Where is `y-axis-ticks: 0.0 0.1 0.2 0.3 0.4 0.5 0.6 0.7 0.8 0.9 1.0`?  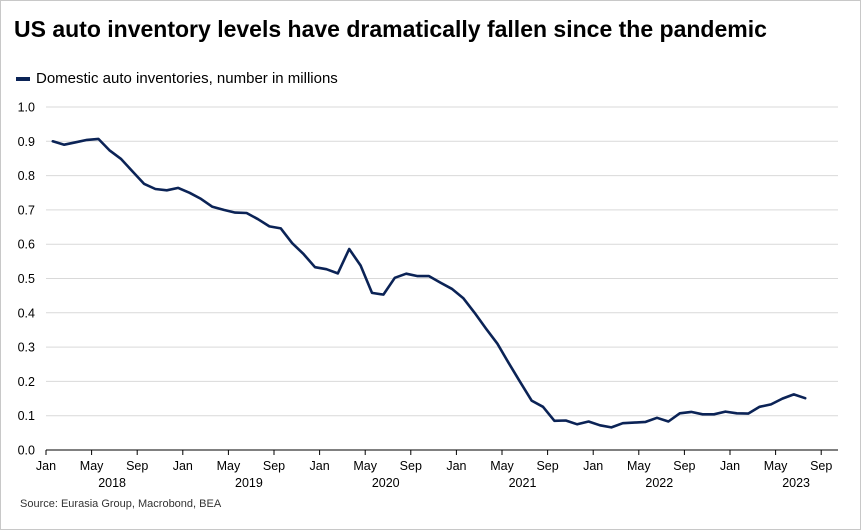
y-axis-ticks: 0.0 0.1 0.2 0.3 0.4 0.5 0.6 0.7 0.8 0.9 1.0 is located at coordinates (26, 279).